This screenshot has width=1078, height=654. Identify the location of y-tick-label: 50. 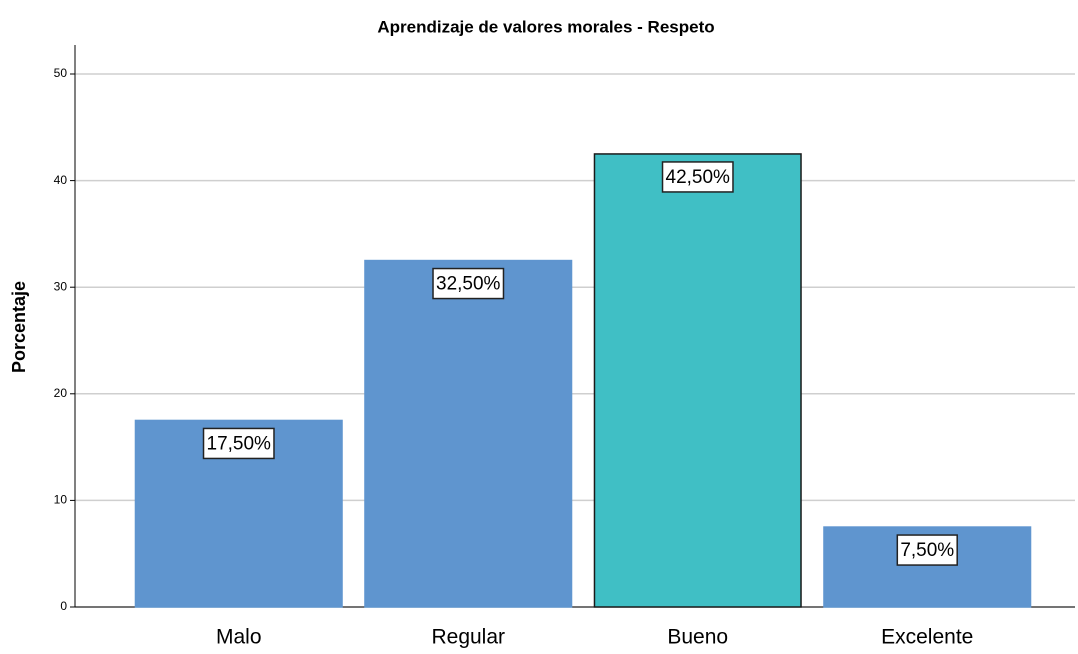
(61, 73).